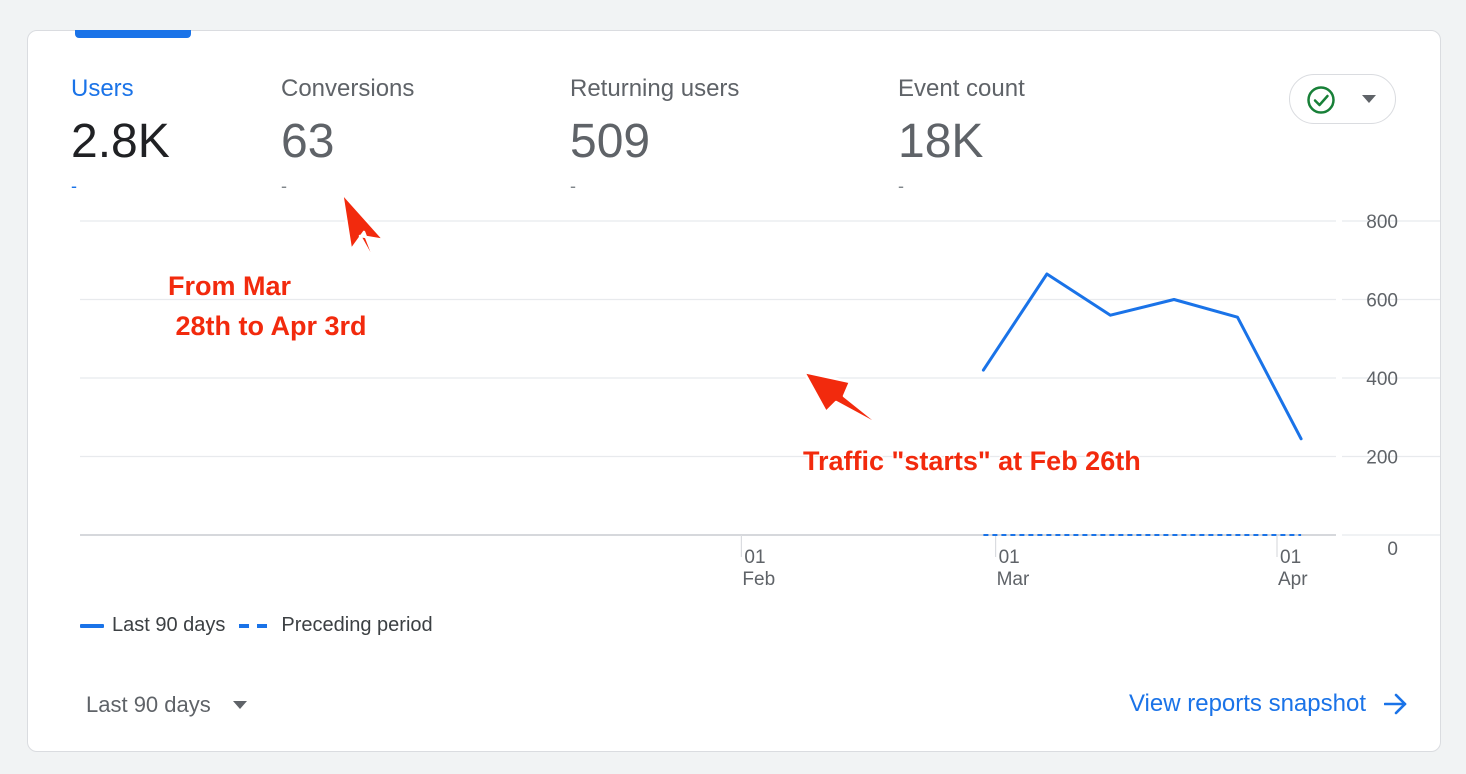 The height and width of the screenshot is (774, 1466). I want to click on y-tick-label: 800, so click(1382, 222).